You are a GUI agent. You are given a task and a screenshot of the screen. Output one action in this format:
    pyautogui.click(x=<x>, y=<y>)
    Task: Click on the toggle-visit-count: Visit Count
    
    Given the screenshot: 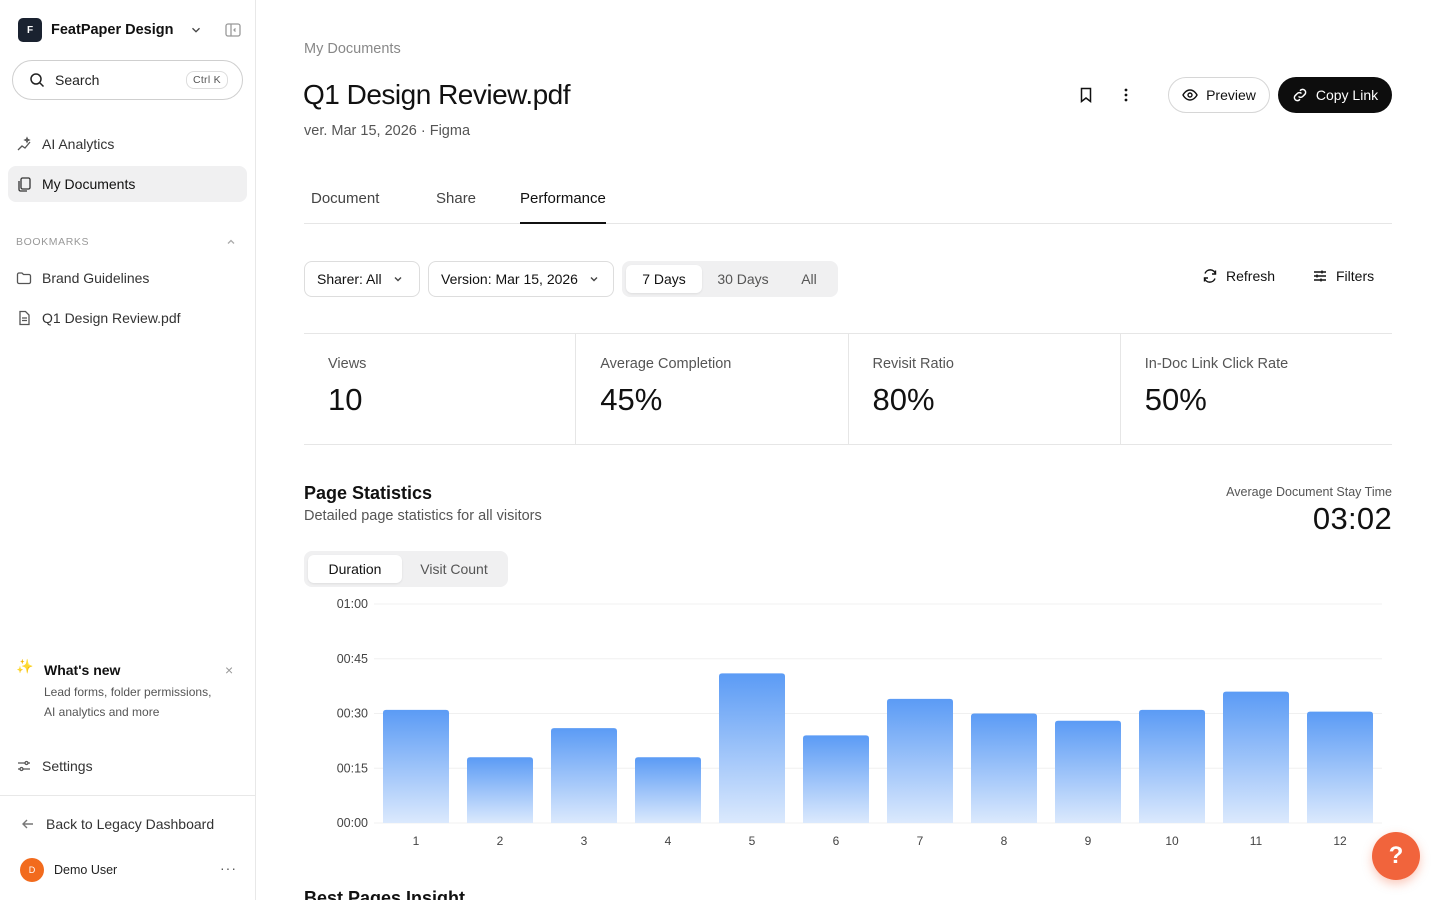 What is the action you would take?
    pyautogui.click(x=454, y=569)
    